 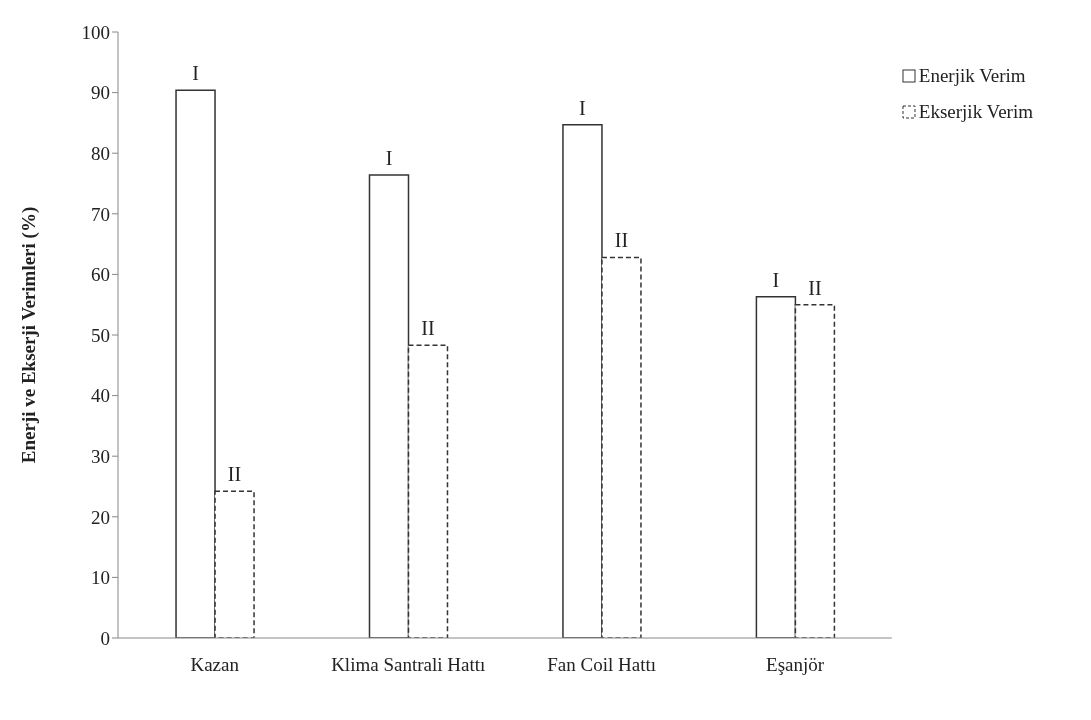 I want to click on y-tick-label: 50, so click(x=100, y=335).